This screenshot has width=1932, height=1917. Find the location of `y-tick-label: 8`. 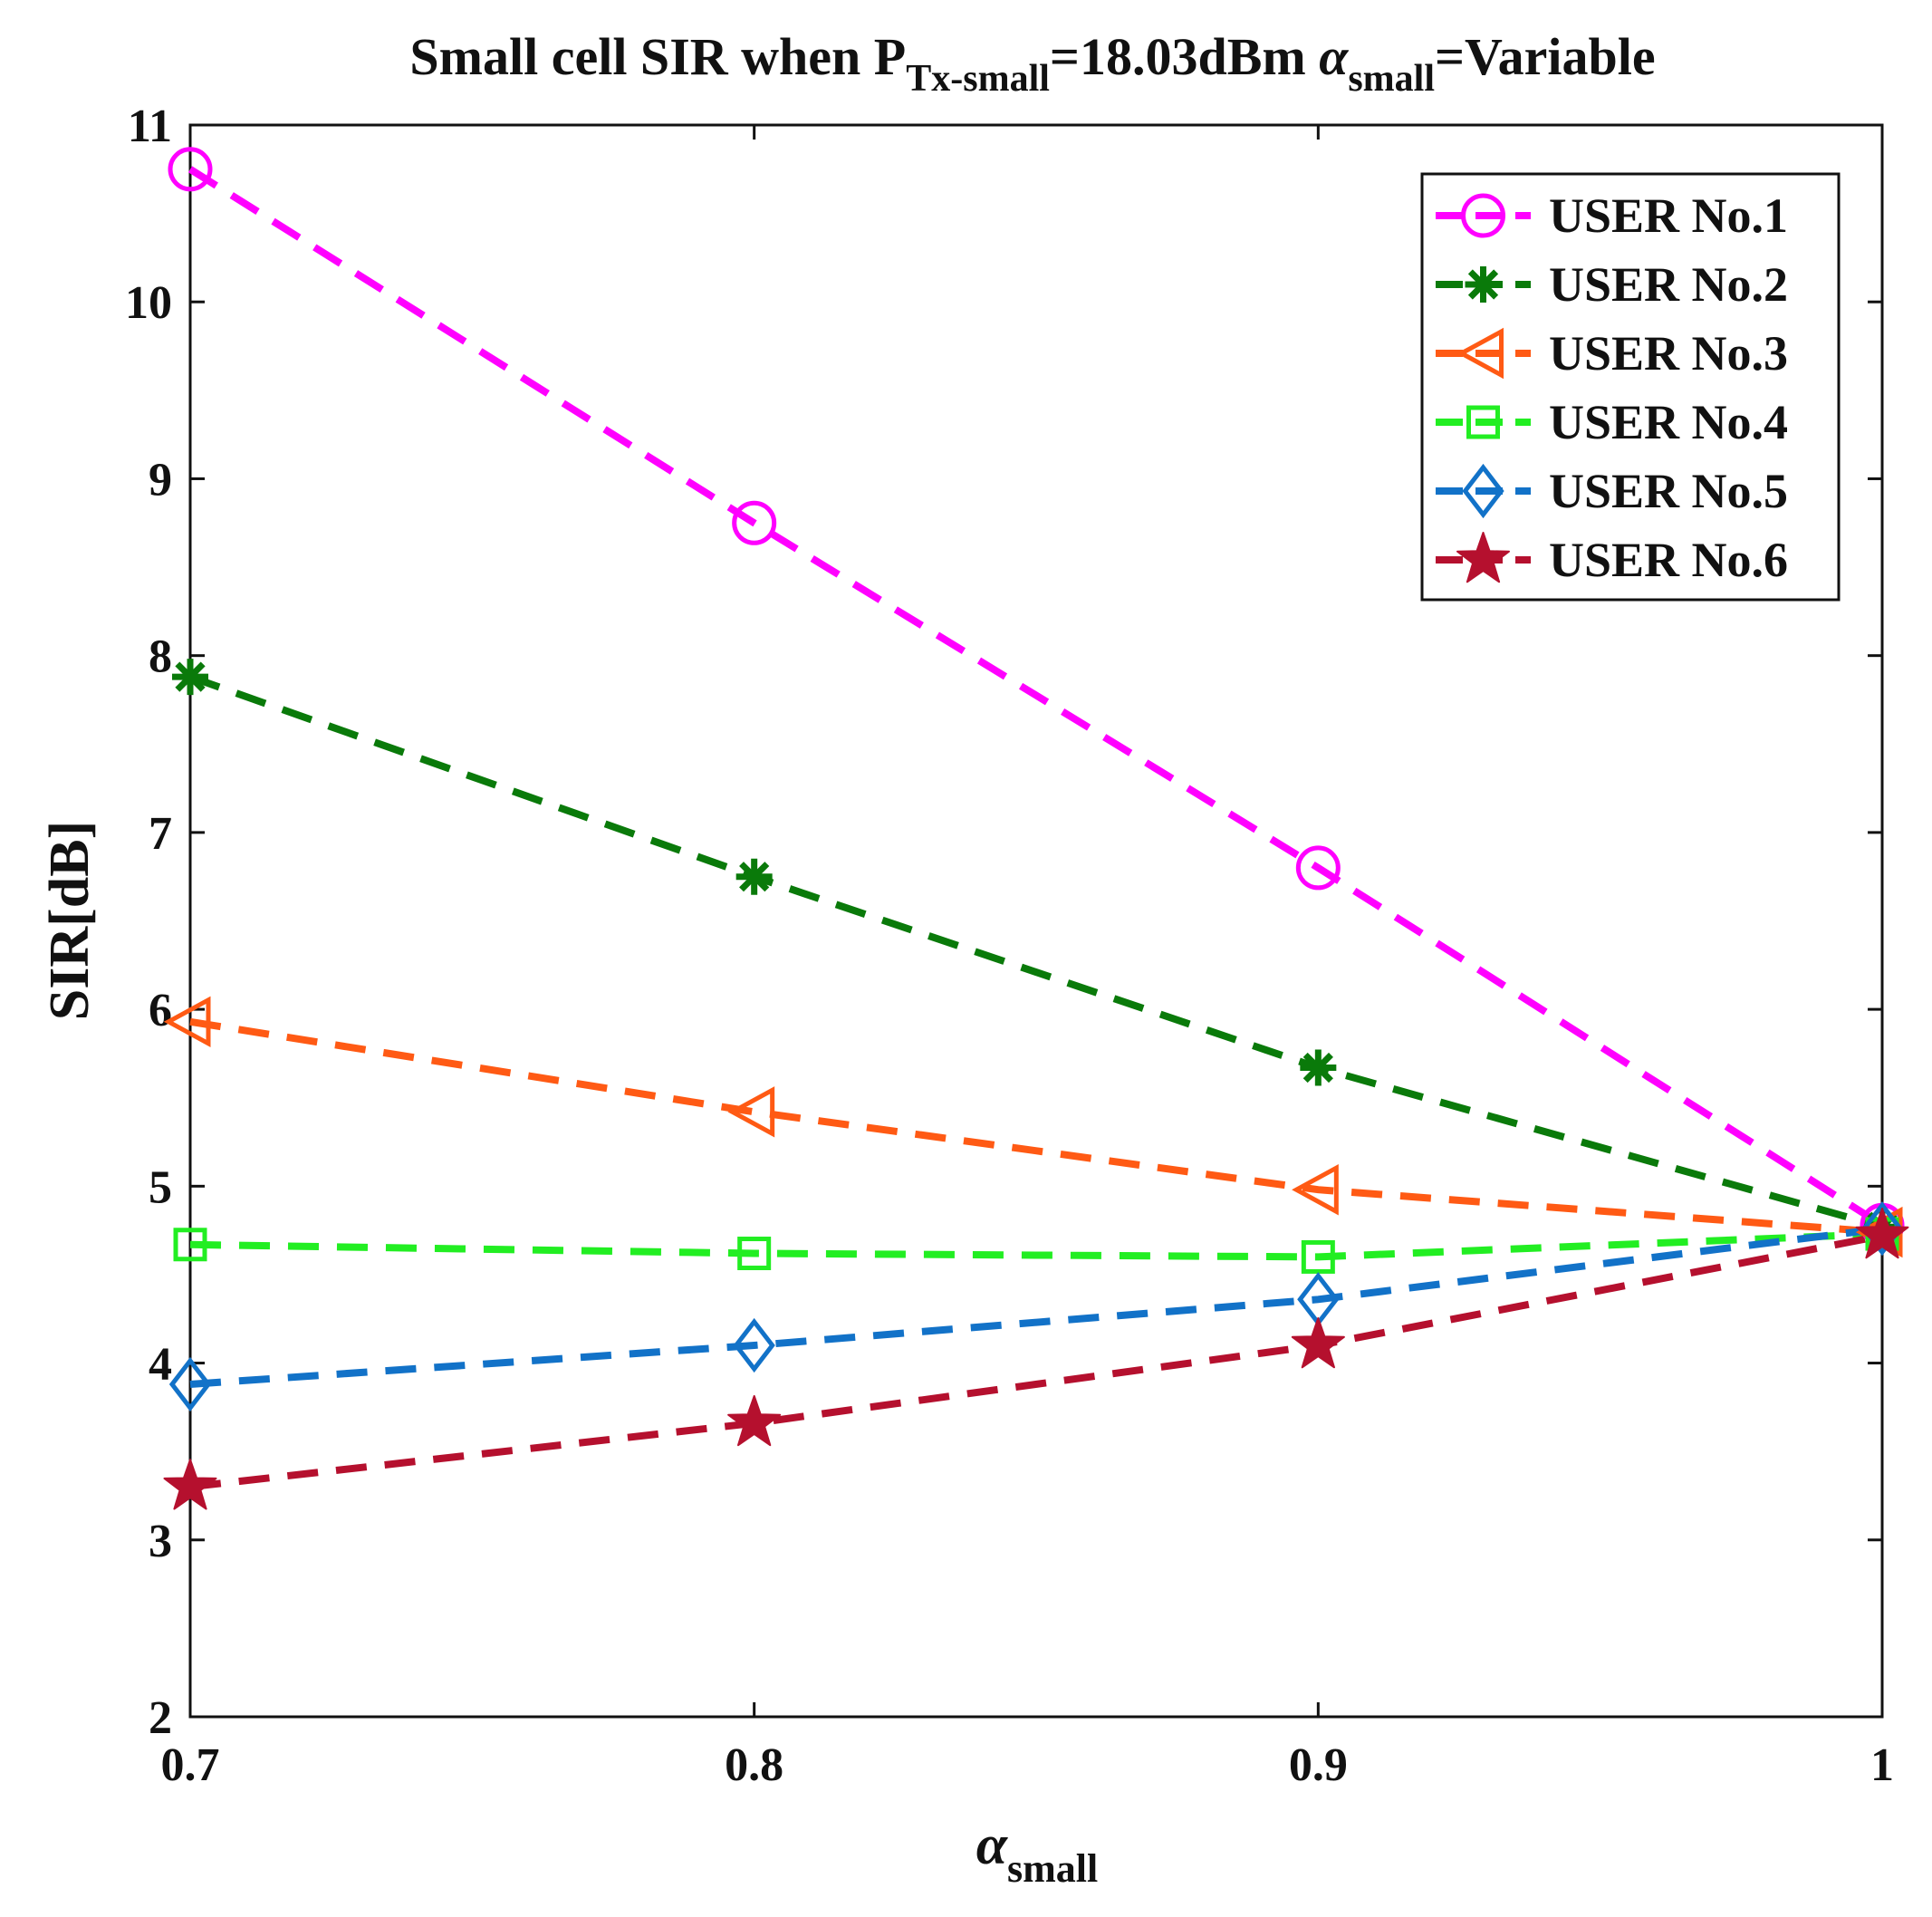

y-tick-label: 8 is located at coordinates (160, 657).